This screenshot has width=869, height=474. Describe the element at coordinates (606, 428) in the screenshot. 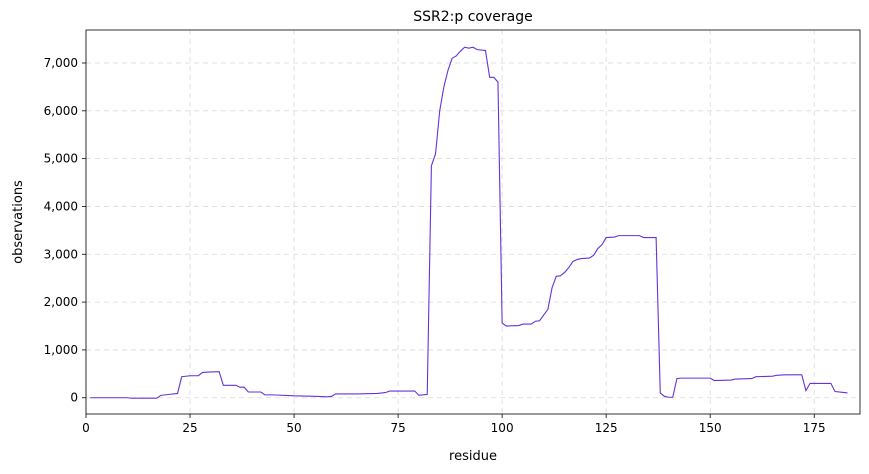

I see `x-tick-label: 125` at that location.